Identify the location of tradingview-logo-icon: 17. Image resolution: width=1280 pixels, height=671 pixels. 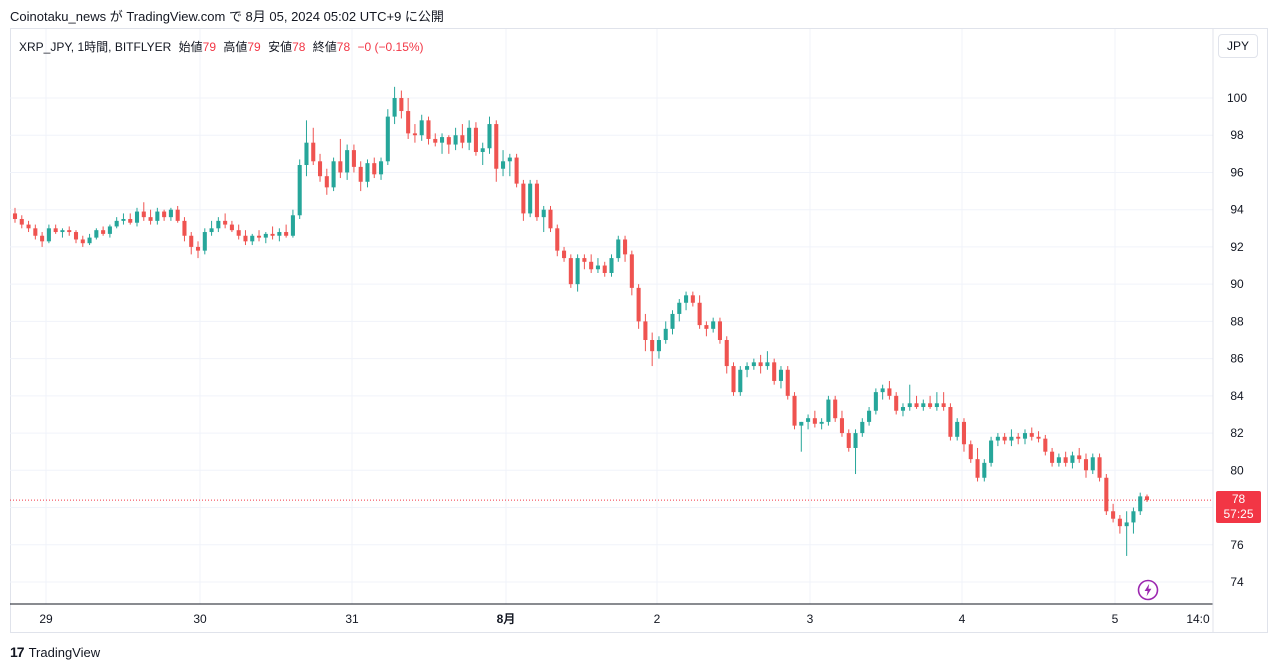
(17, 652).